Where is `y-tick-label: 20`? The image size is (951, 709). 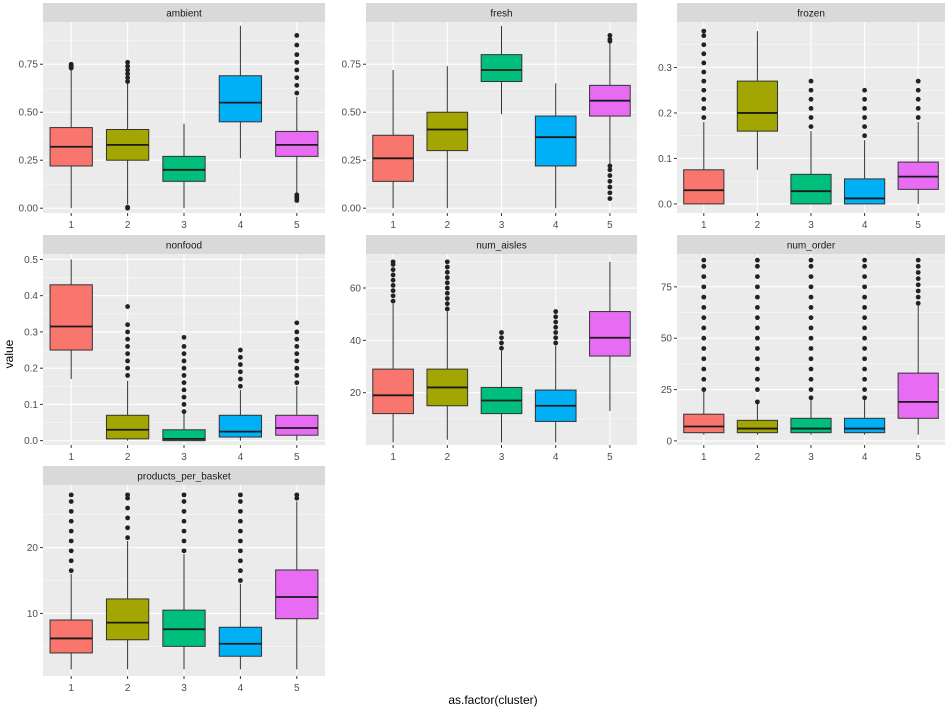
y-tick-label: 20 is located at coordinates (33, 548).